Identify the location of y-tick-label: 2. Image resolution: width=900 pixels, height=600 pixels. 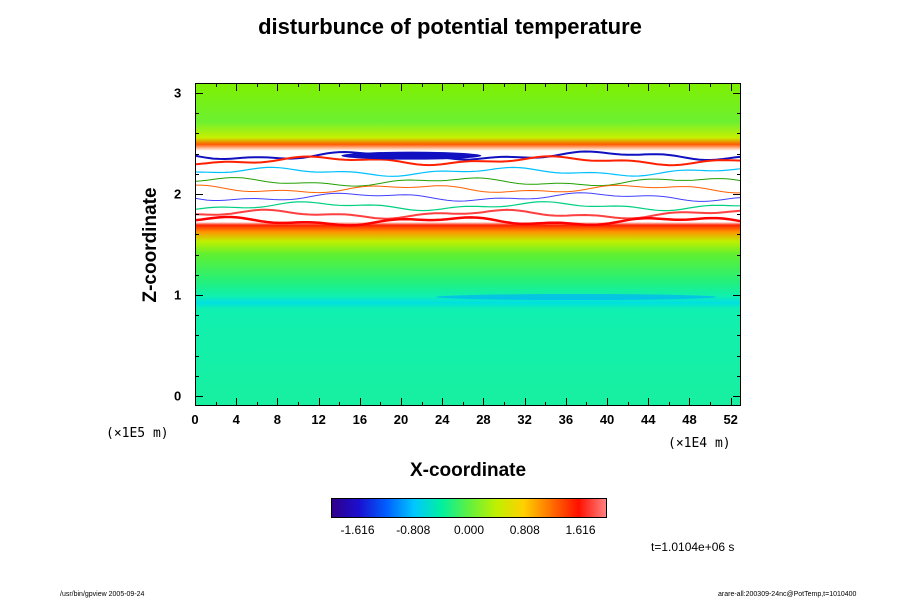
(178, 194).